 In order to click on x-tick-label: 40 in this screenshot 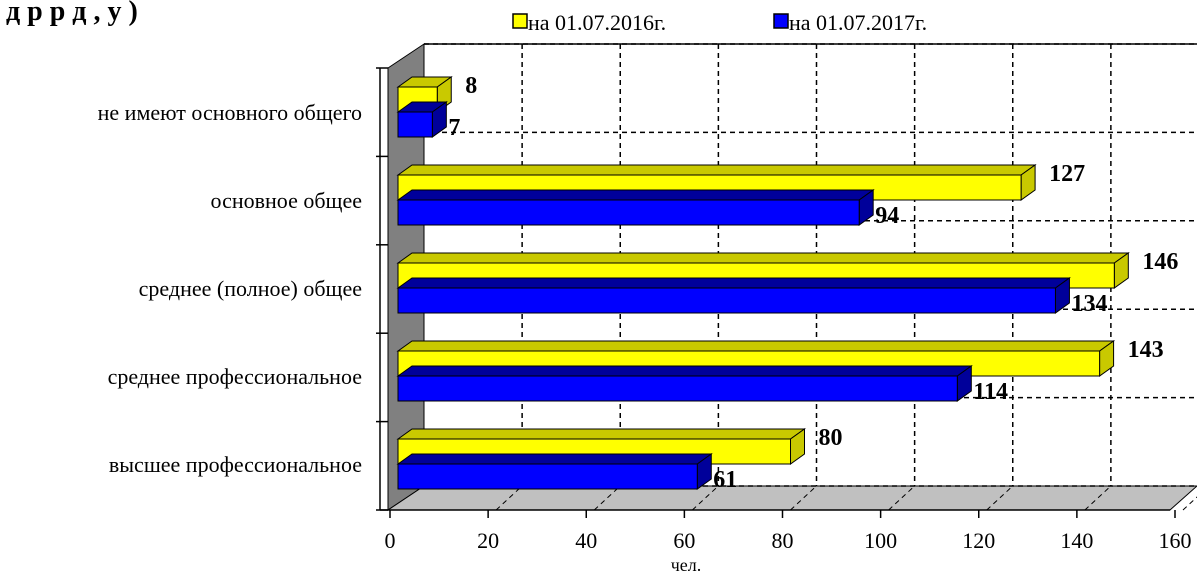, I will do `click(586, 540)`.